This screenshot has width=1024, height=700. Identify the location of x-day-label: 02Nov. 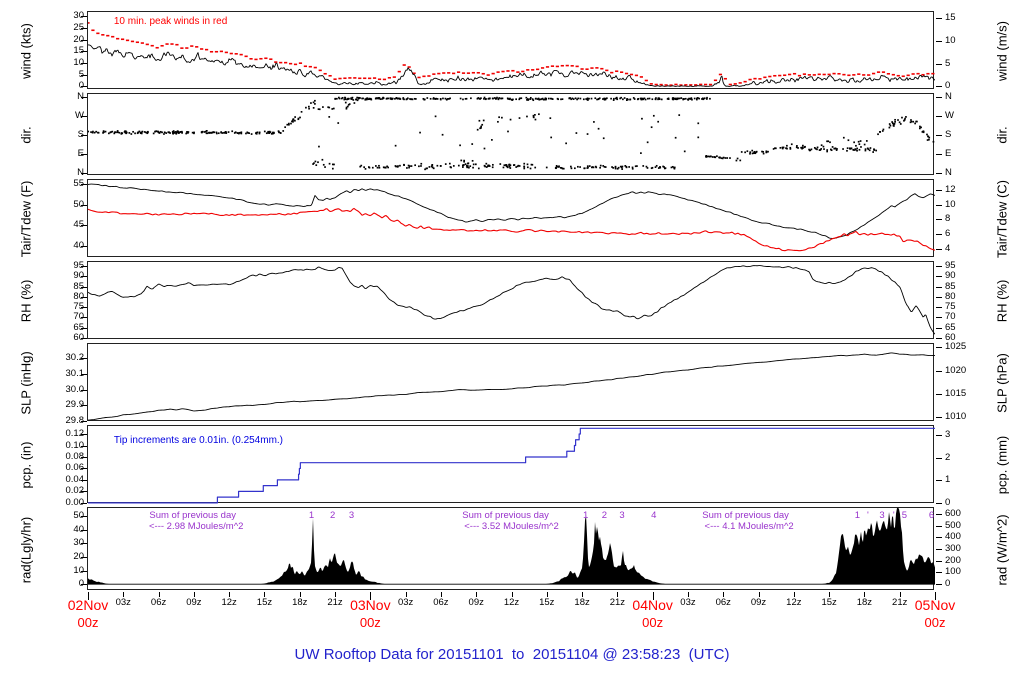
(88, 605).